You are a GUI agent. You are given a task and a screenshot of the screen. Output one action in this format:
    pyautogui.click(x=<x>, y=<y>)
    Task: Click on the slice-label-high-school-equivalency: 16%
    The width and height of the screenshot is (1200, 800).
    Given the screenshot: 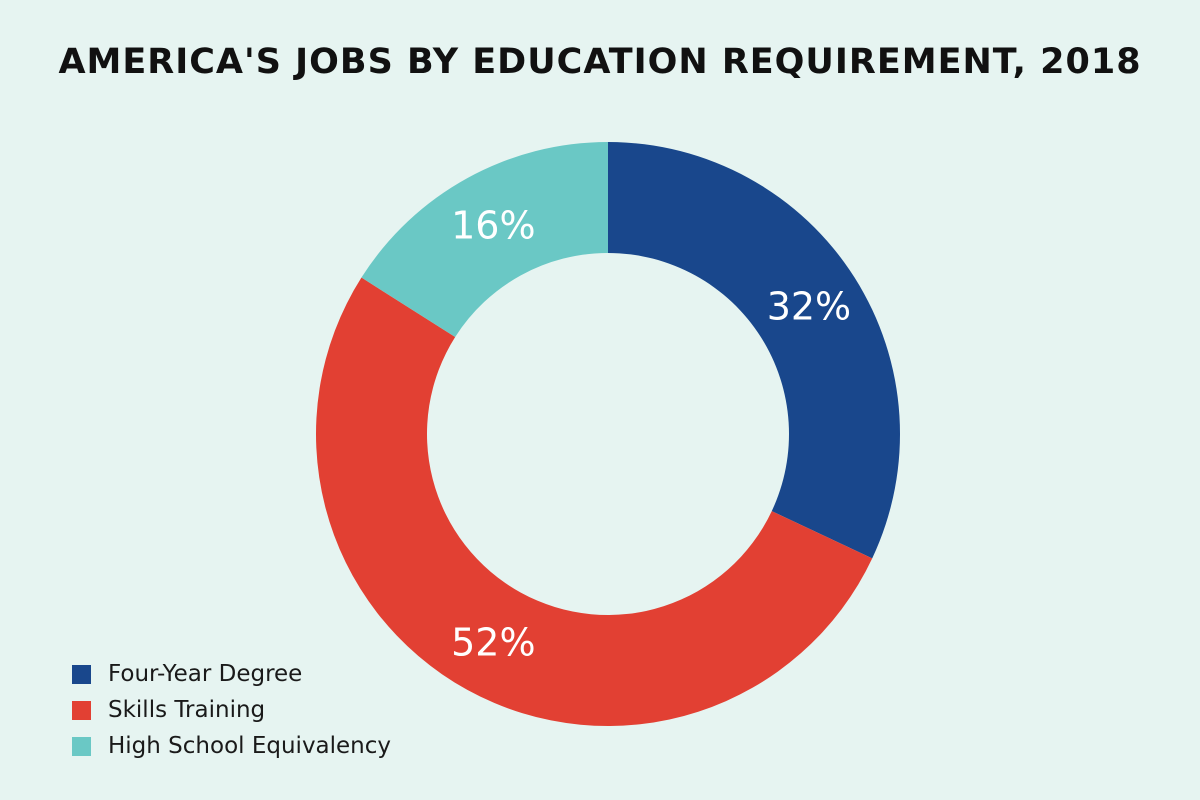 What is the action you would take?
    pyautogui.click(x=493, y=225)
    